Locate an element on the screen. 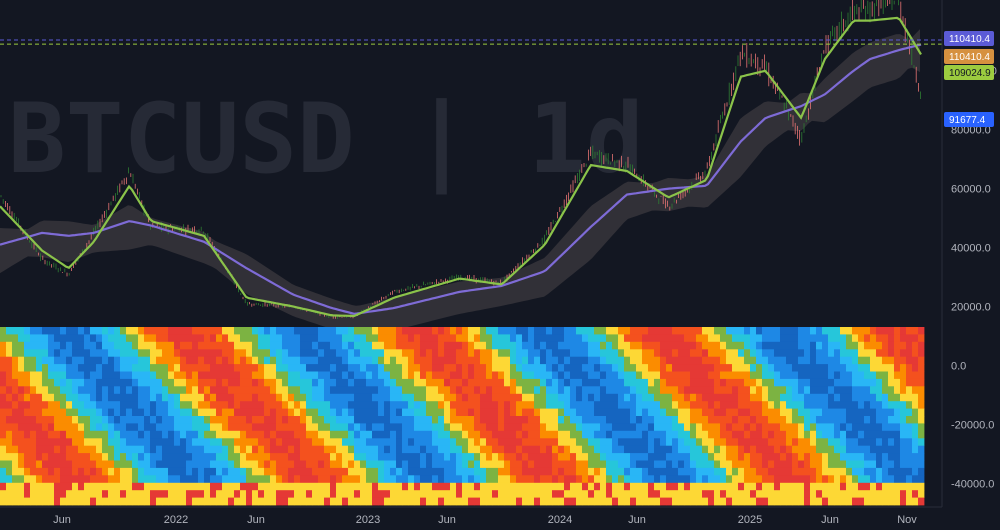 This screenshot has width=1000, height=530. x-axis: Jun 2022 Jun 2023 Jun 2024 Jun 2025 Jun Nov is located at coordinates (471, 516).